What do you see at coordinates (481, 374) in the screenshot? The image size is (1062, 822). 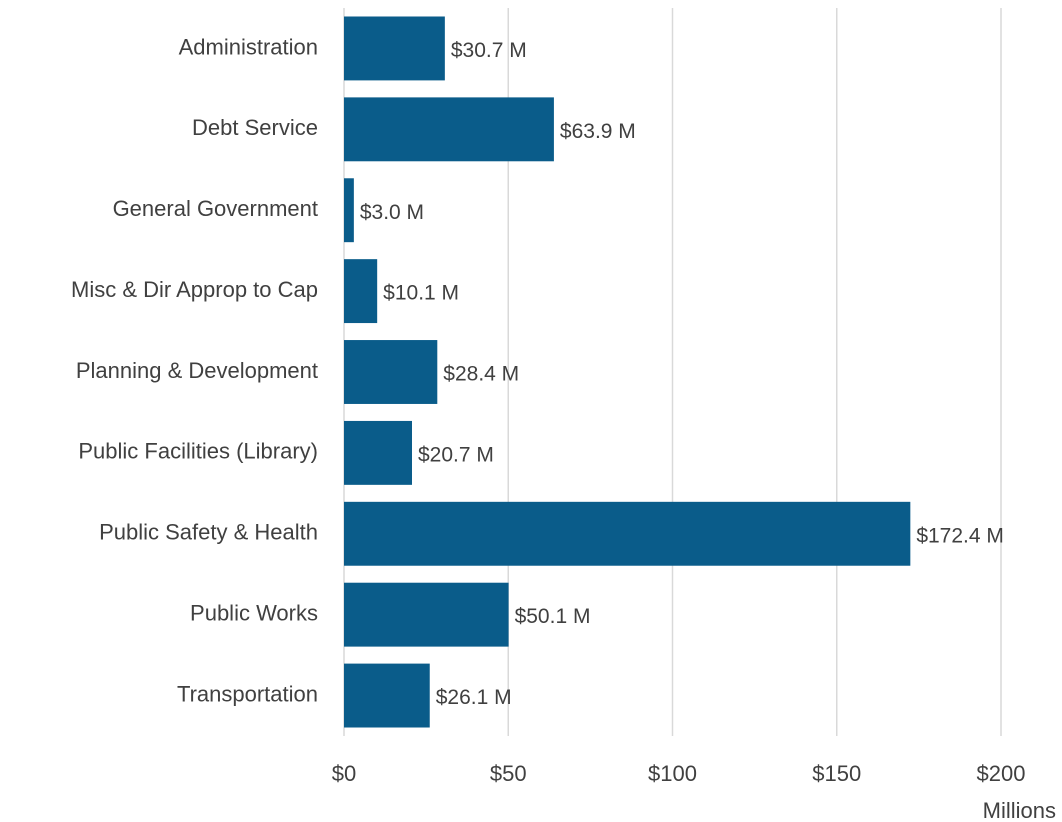 I see `data-label: $28.4 M` at bounding box center [481, 374].